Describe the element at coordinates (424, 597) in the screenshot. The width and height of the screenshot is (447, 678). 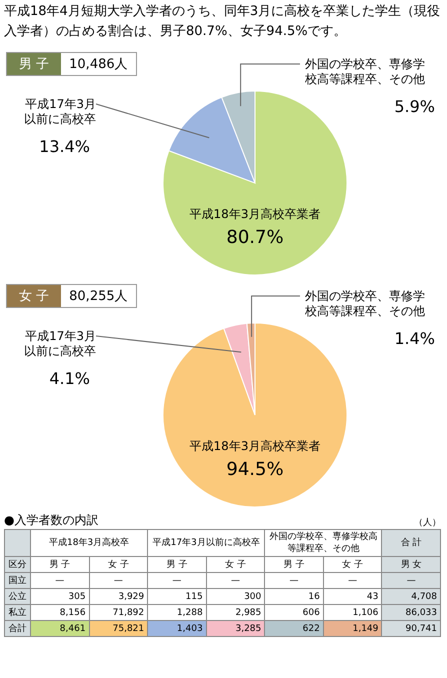
I see `text: 4,708` at that location.